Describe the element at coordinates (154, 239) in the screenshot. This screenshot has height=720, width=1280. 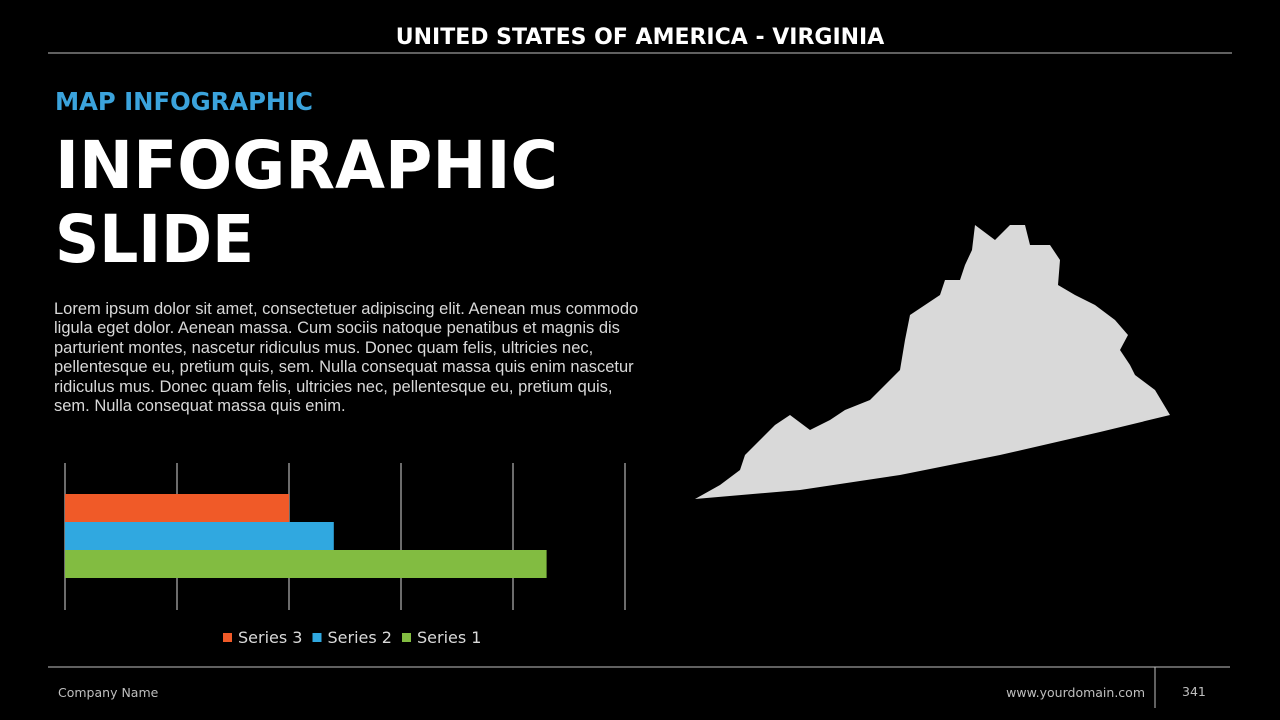
I see `headline-line: SLIDE` at that location.